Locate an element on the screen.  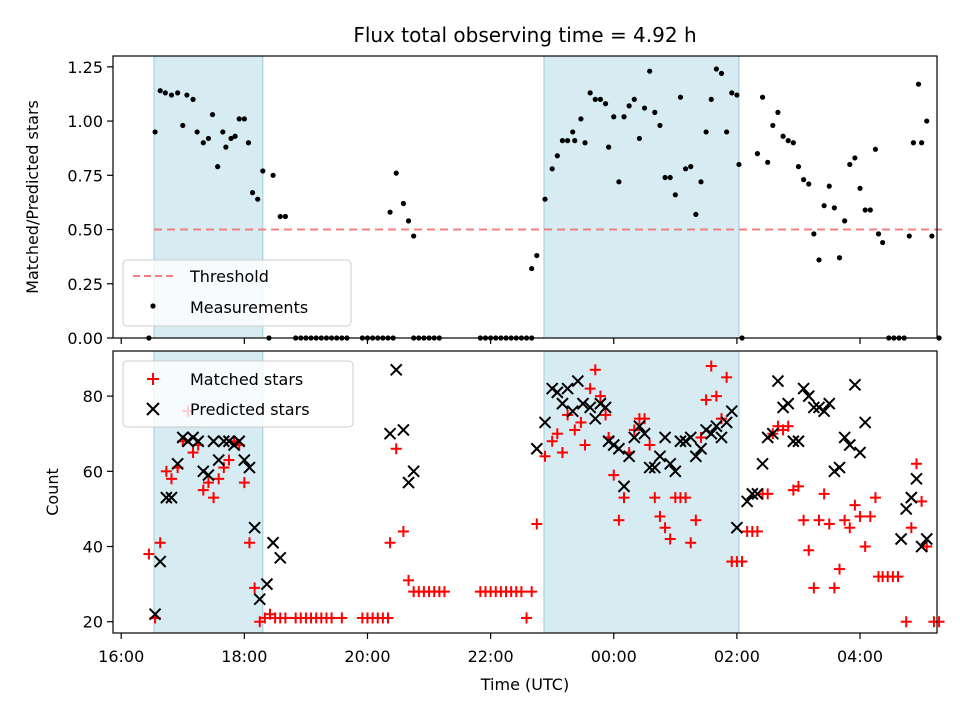
x-tick-label: 16:00 is located at coordinates (121, 656).